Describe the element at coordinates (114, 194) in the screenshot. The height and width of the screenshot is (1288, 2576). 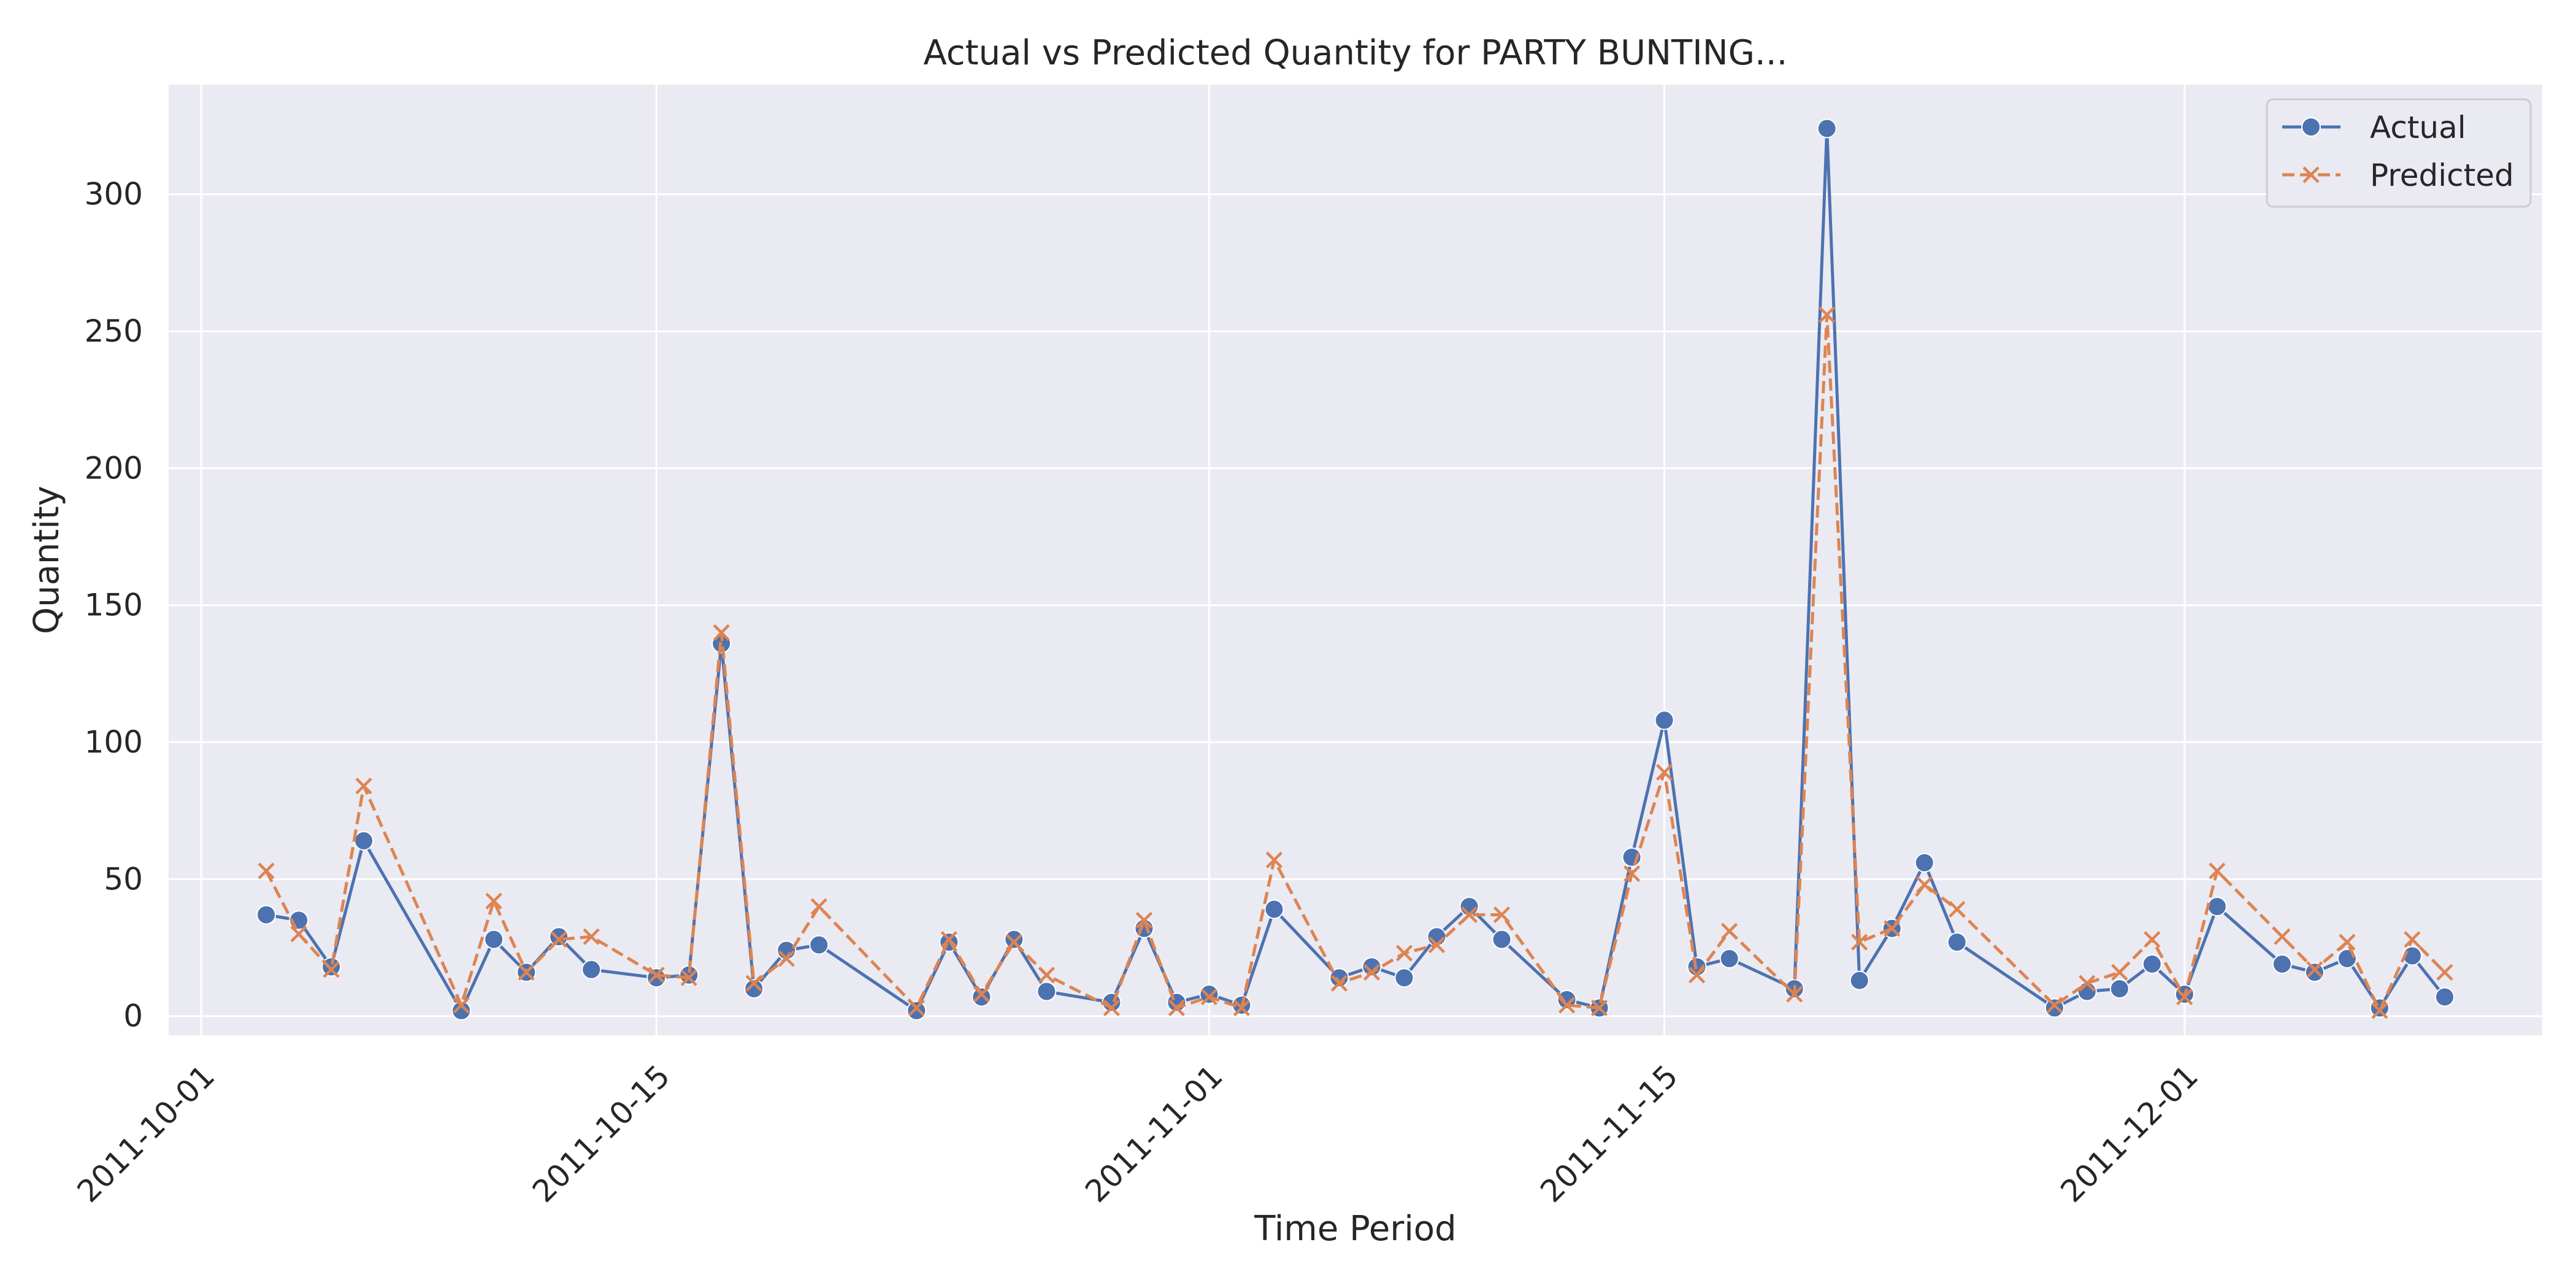
I see `y-tick-label: 300` at that location.